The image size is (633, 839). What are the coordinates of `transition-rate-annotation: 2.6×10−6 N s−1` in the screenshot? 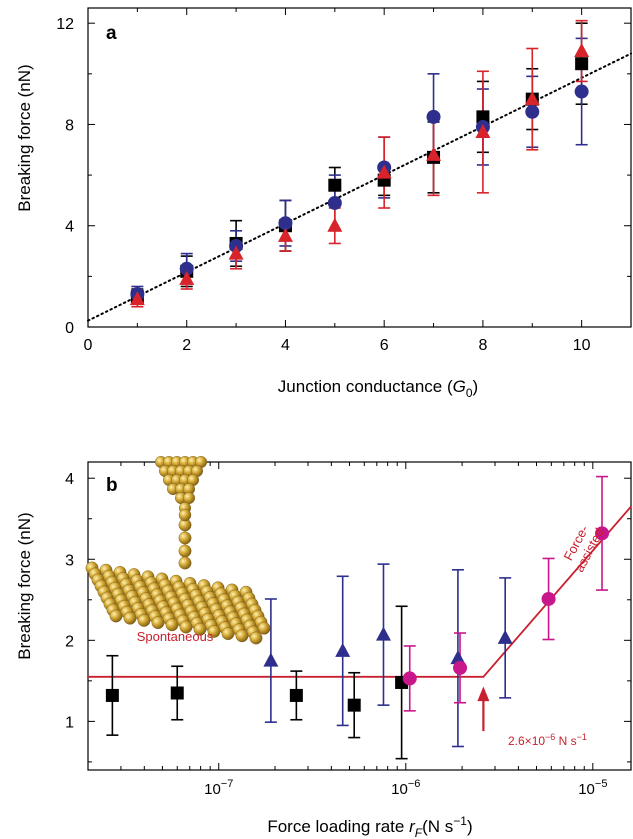 It's located at (547, 740).